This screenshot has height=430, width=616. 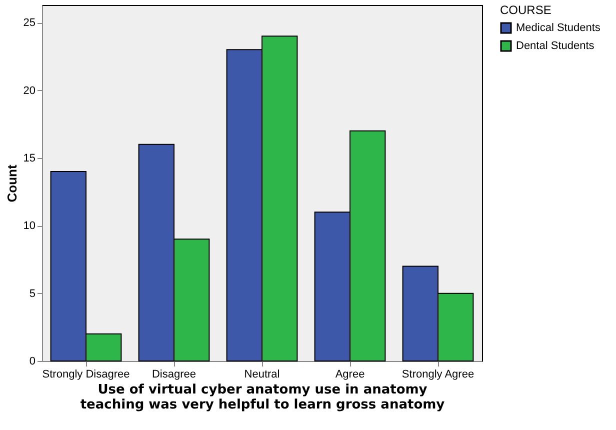 I want to click on x-tick-label: Neutral, so click(x=262, y=374).